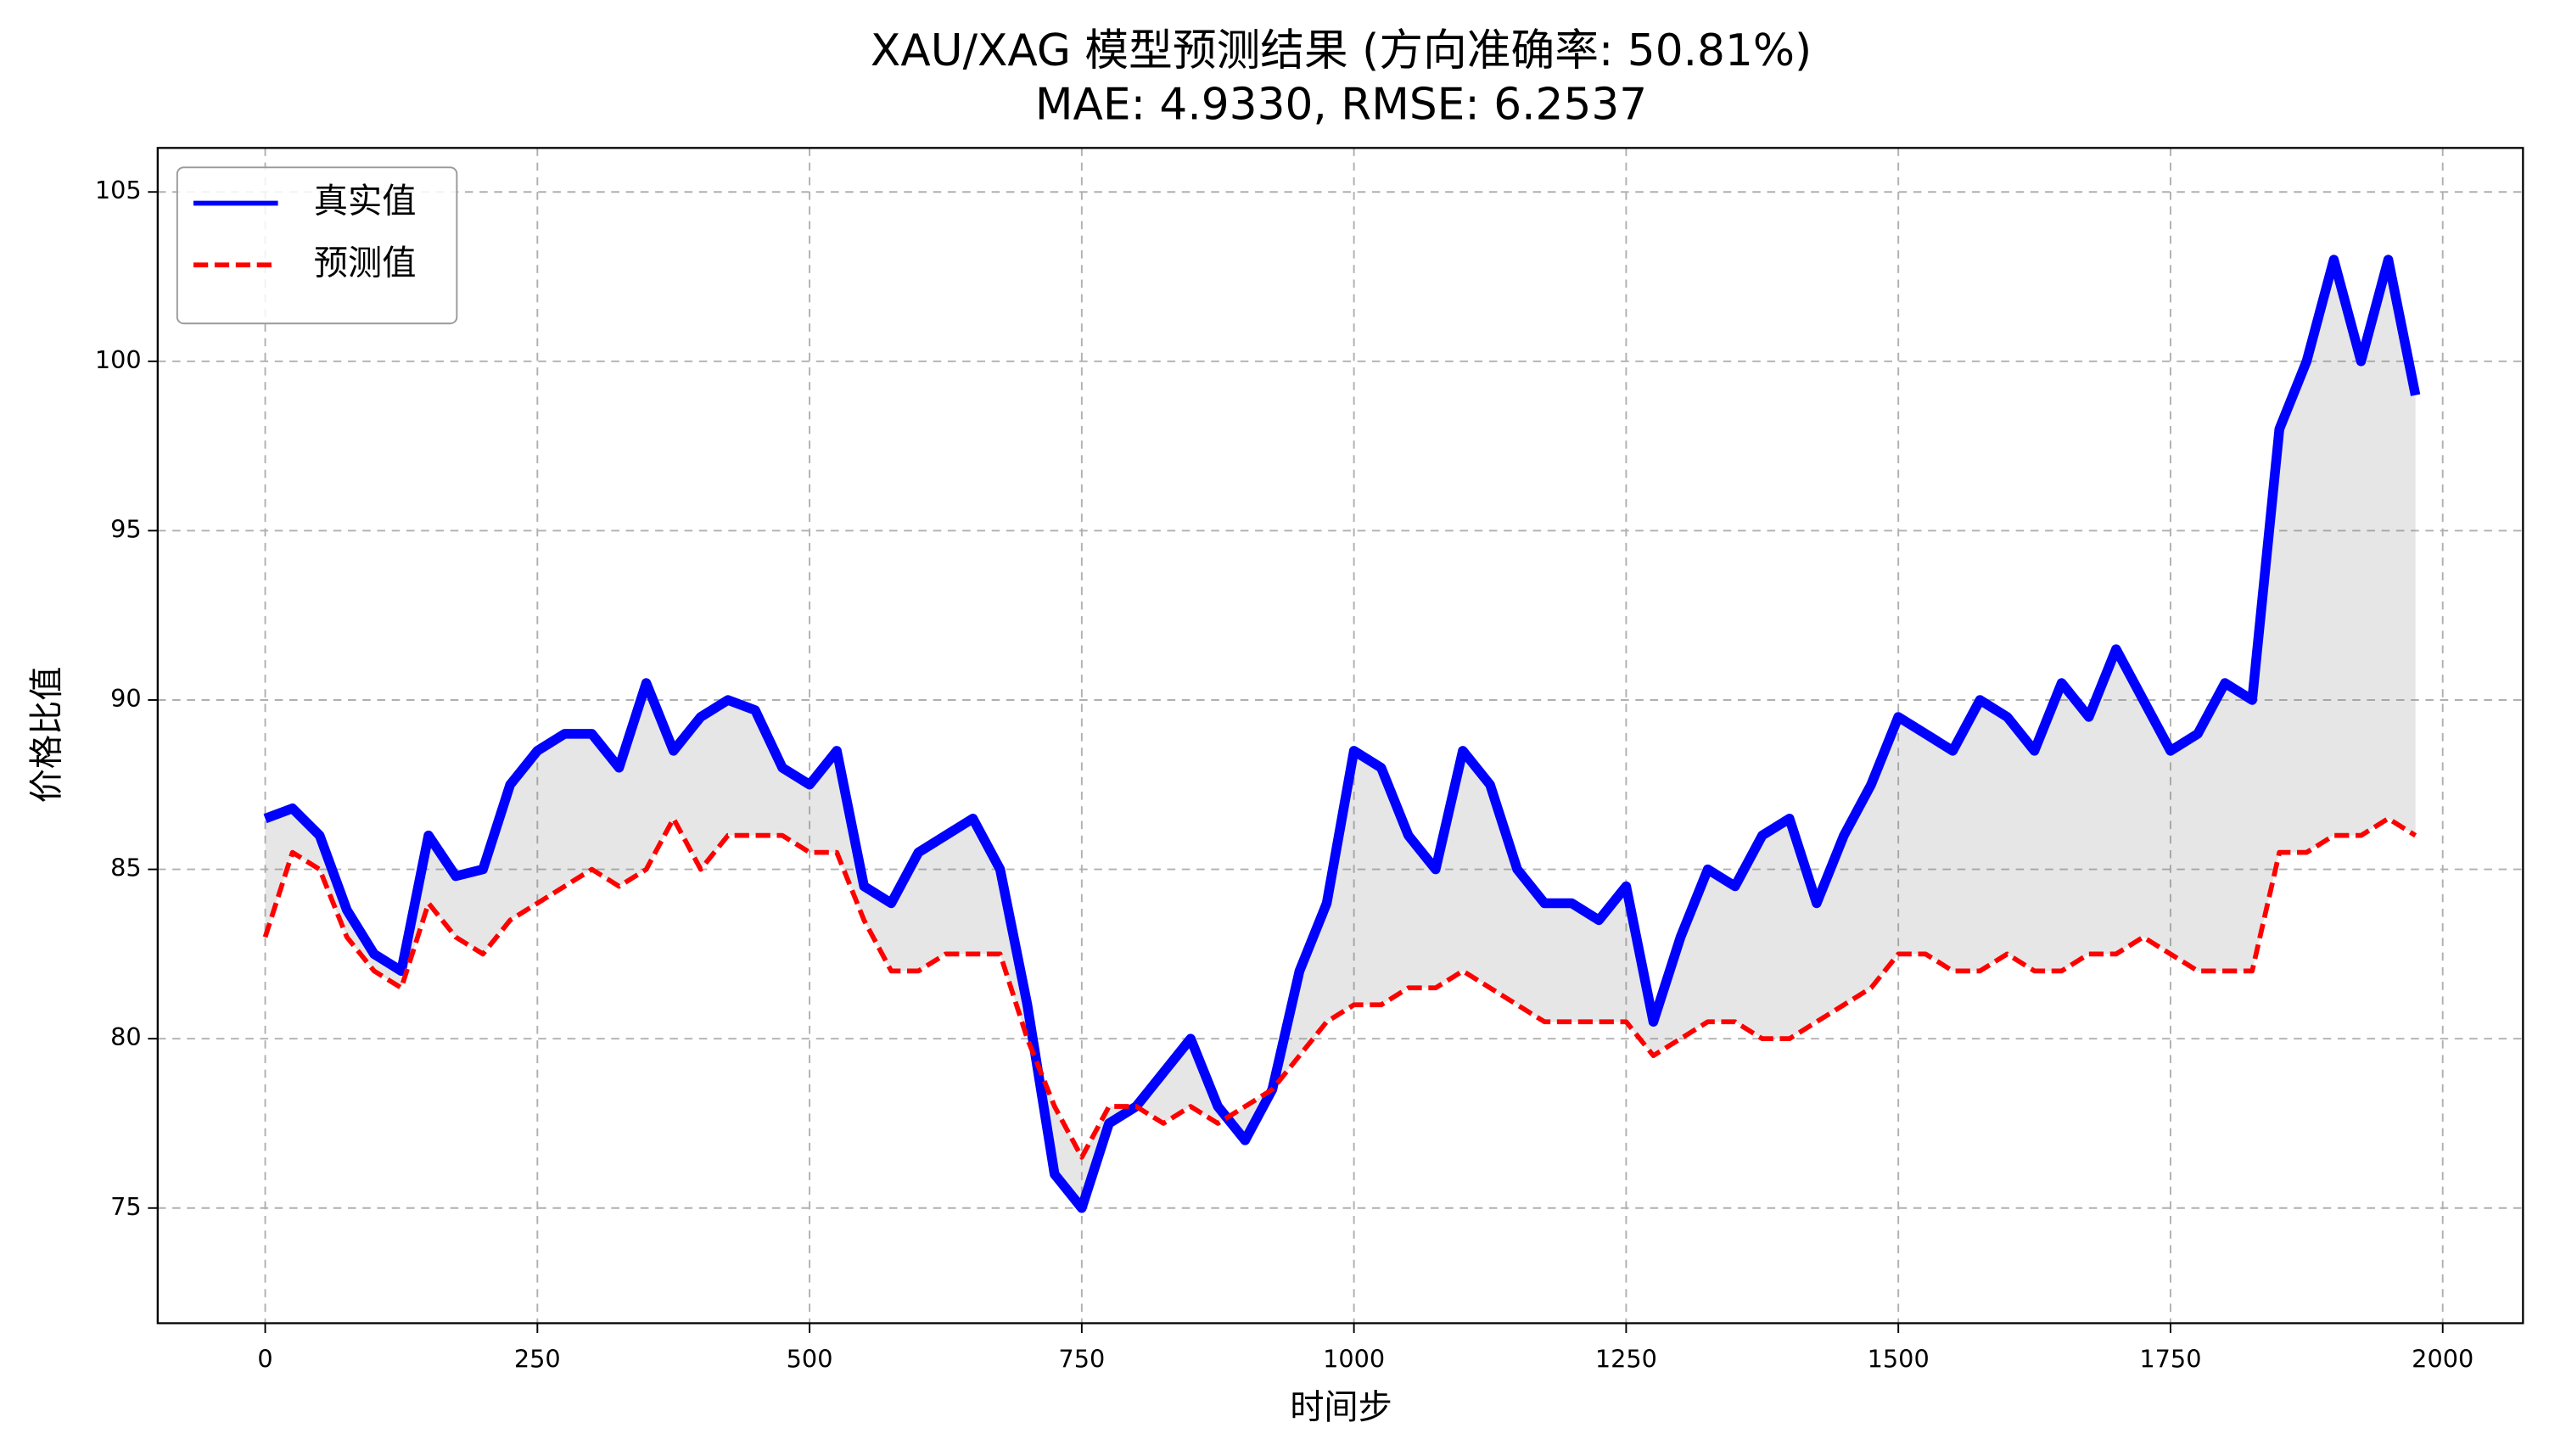 The height and width of the screenshot is (1456, 2549). I want to click on x-tick-label: 1500, so click(1899, 1359).